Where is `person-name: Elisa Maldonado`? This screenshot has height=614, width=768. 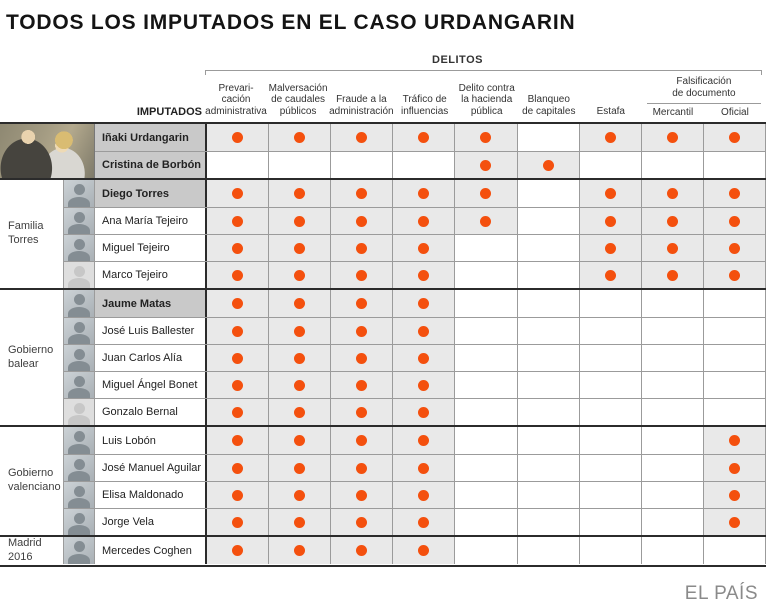 person-name: Elisa Maldonado is located at coordinates (150, 495).